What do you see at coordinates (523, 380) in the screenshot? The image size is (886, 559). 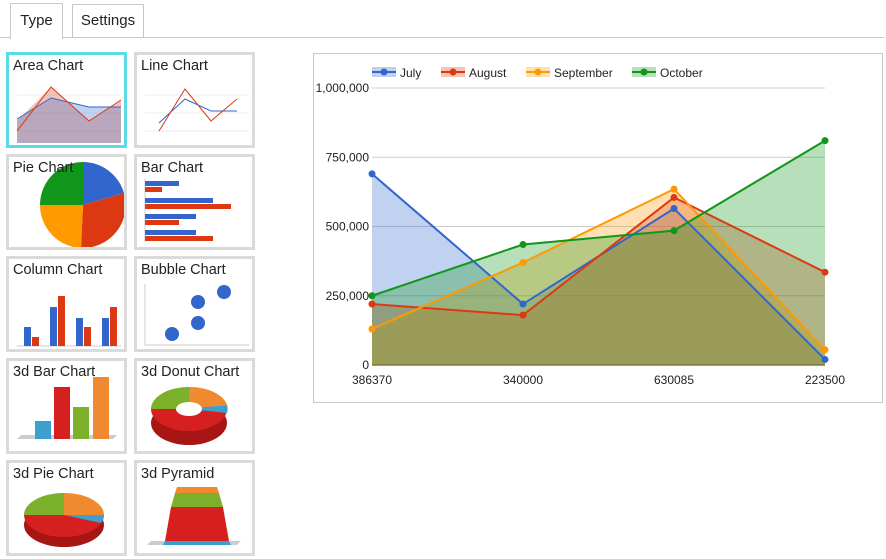 I see `x-tick-label: 340000` at bounding box center [523, 380].